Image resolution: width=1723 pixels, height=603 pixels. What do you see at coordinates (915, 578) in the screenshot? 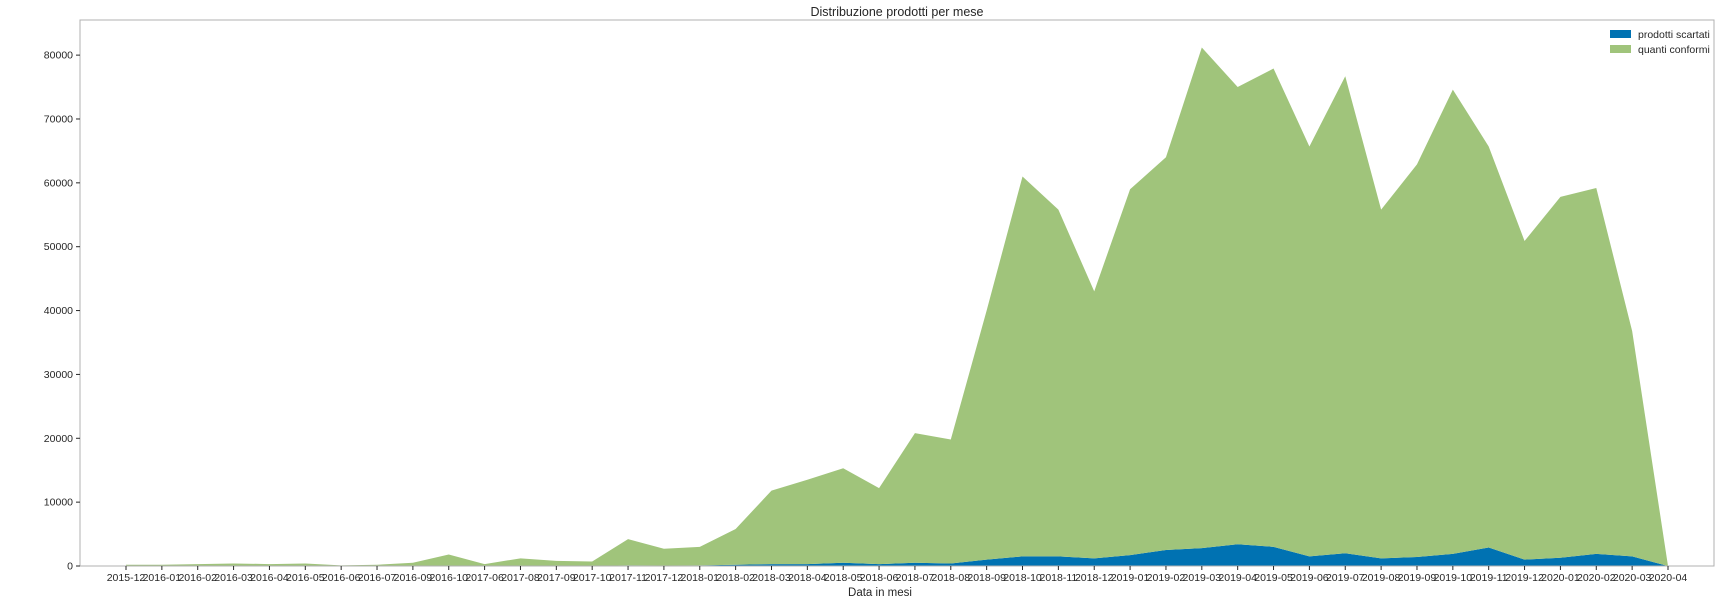
I see `x-tick-label: 2018-07` at bounding box center [915, 578].